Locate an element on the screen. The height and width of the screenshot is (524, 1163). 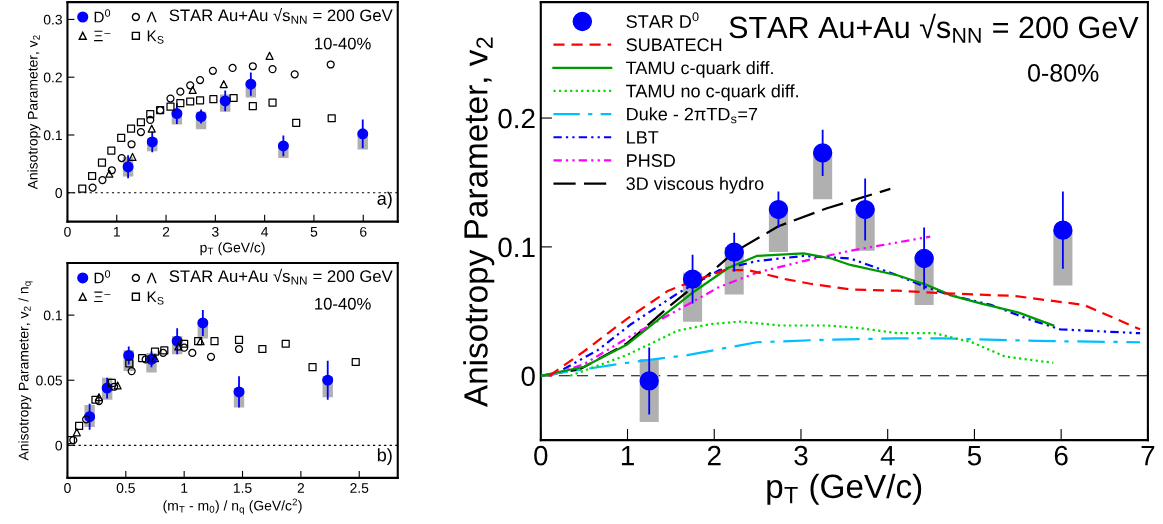
legend-label: TAMU no c-quark diff. is located at coordinates (712, 93).